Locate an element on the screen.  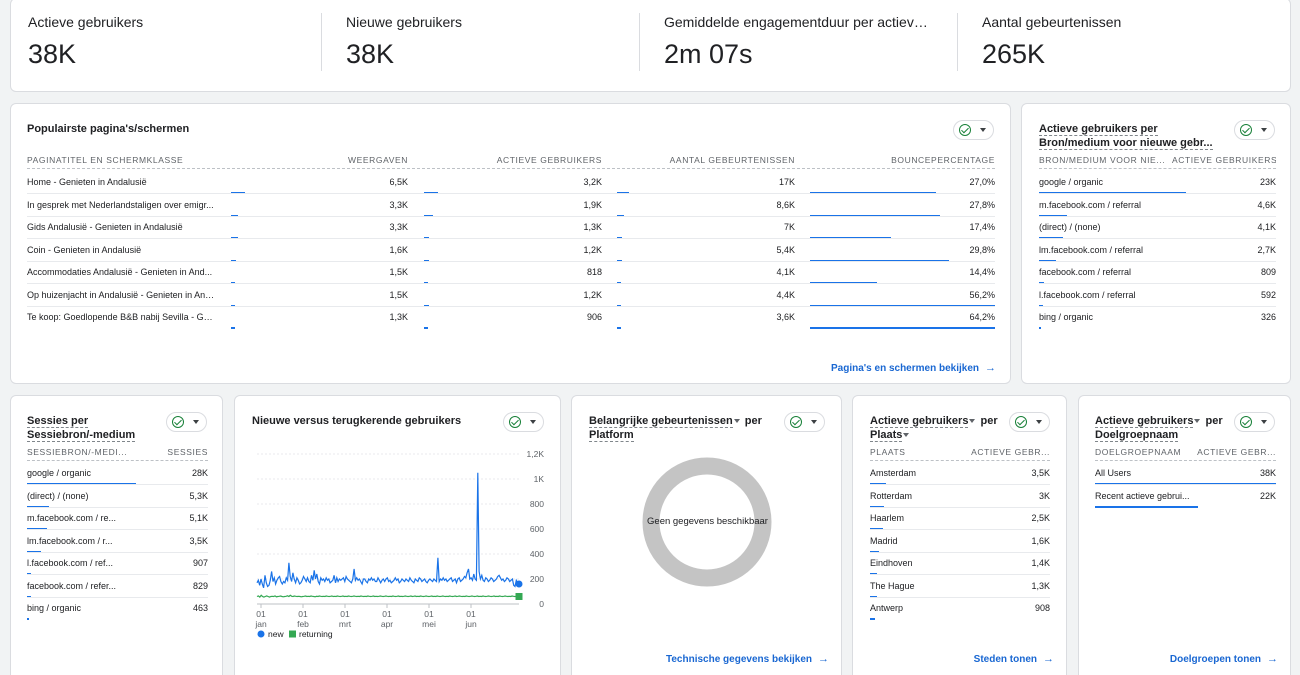
table-row: Haarlem 2,5K is located at coordinates (960, 519).